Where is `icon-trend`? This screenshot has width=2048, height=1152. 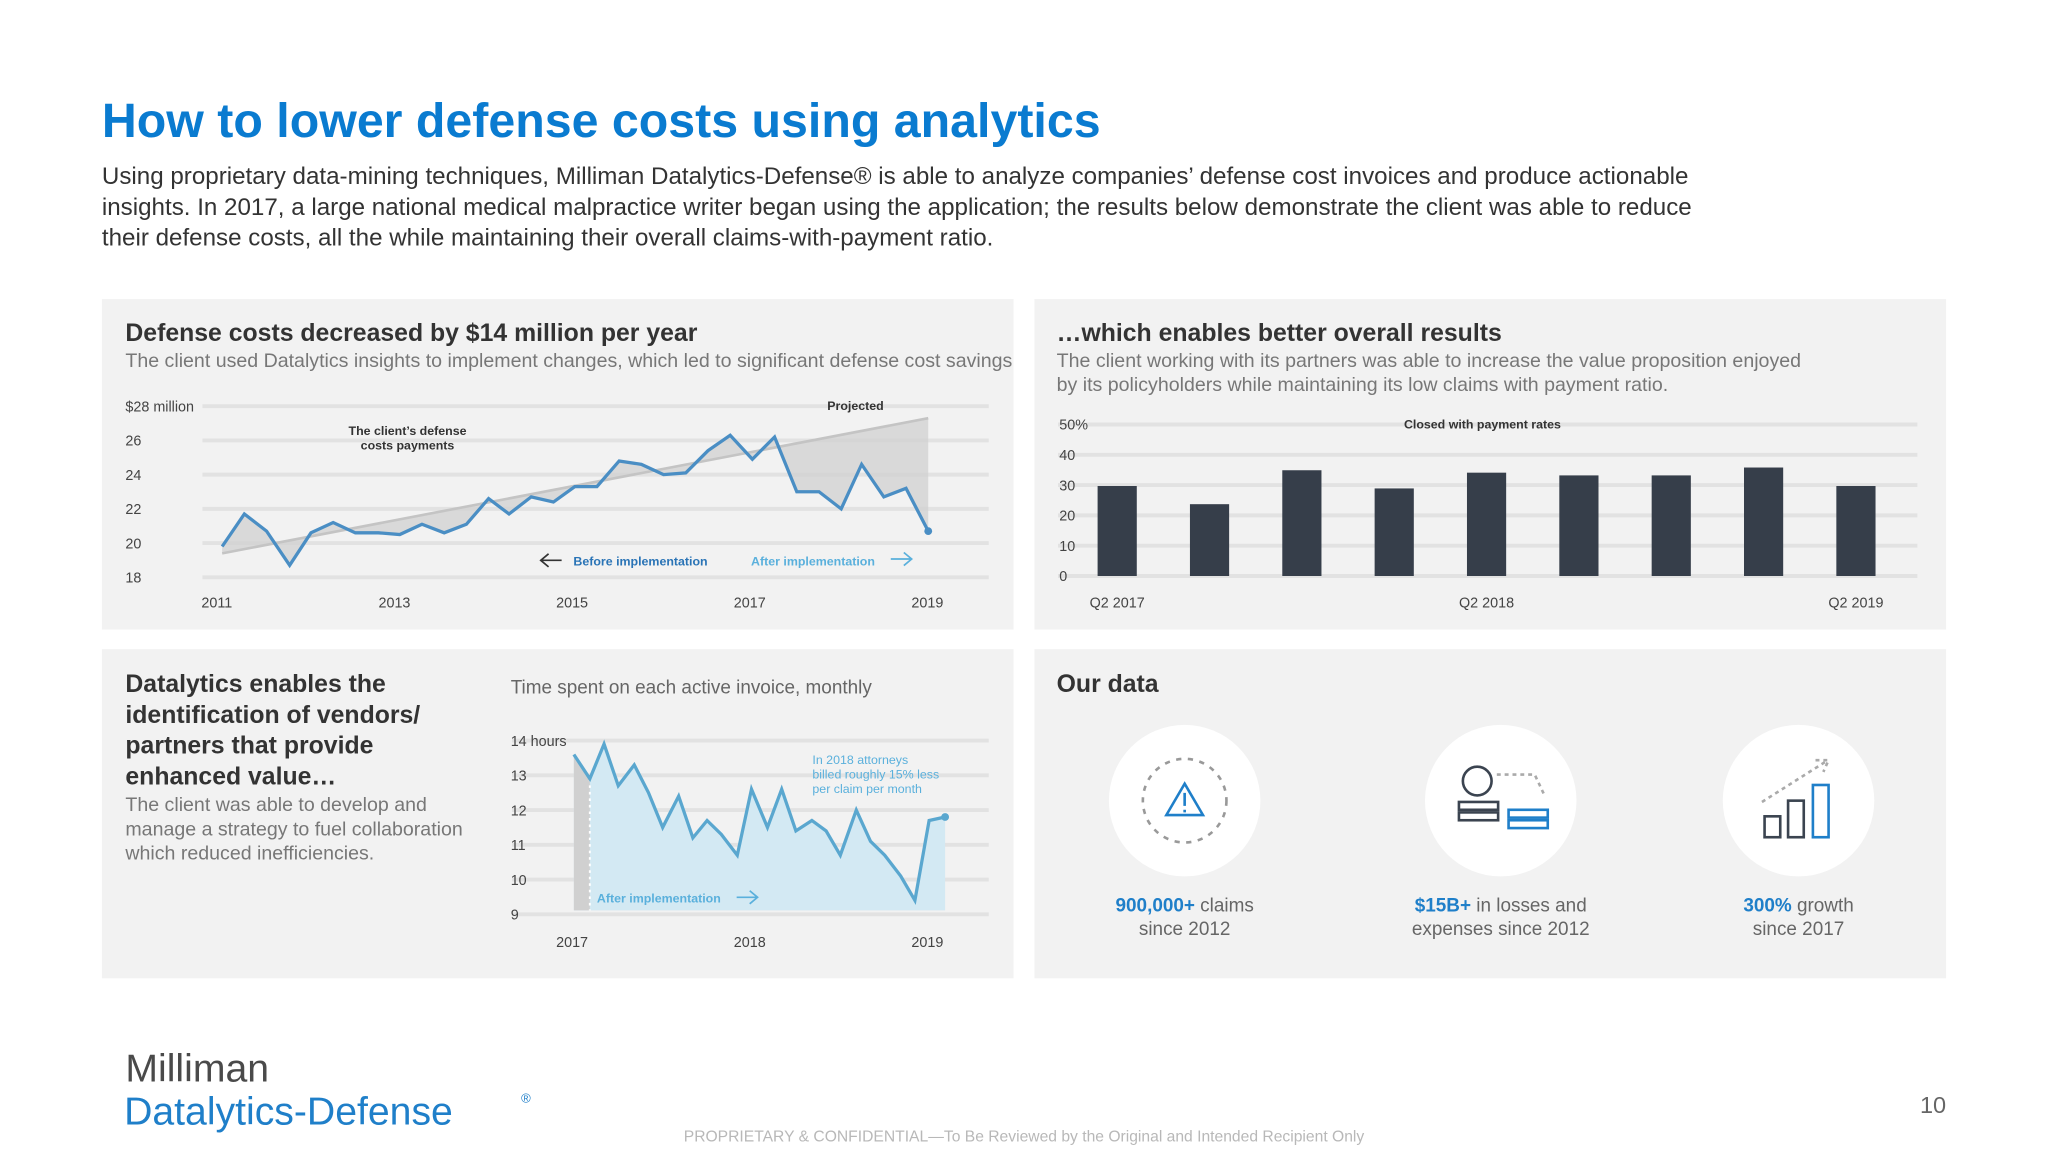
icon-trend is located at coordinates (1796, 781).